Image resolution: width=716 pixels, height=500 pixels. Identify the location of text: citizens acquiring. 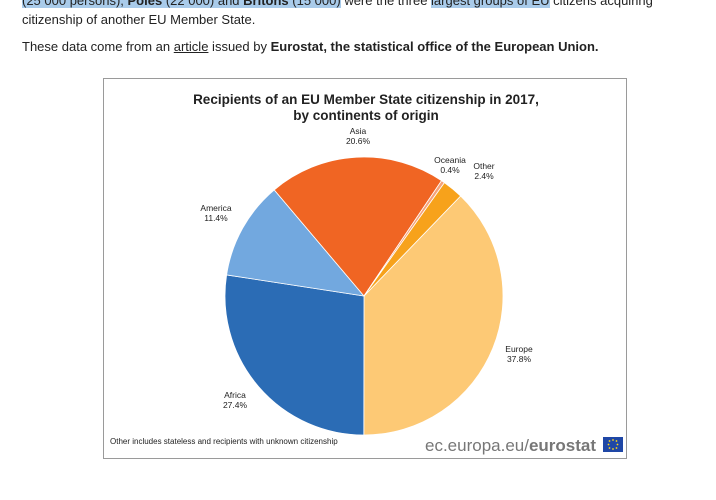
(601, 4).